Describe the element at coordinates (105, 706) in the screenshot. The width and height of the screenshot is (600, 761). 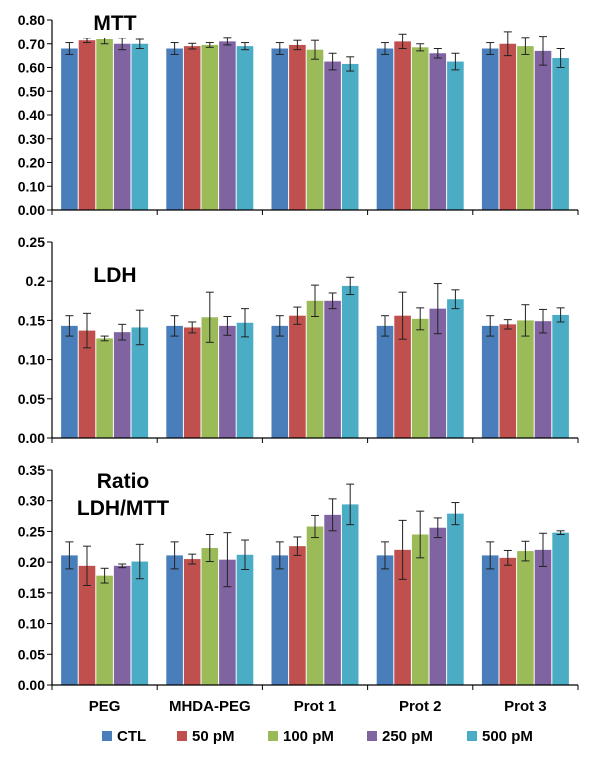
I see `x-category-label: PEG` at that location.